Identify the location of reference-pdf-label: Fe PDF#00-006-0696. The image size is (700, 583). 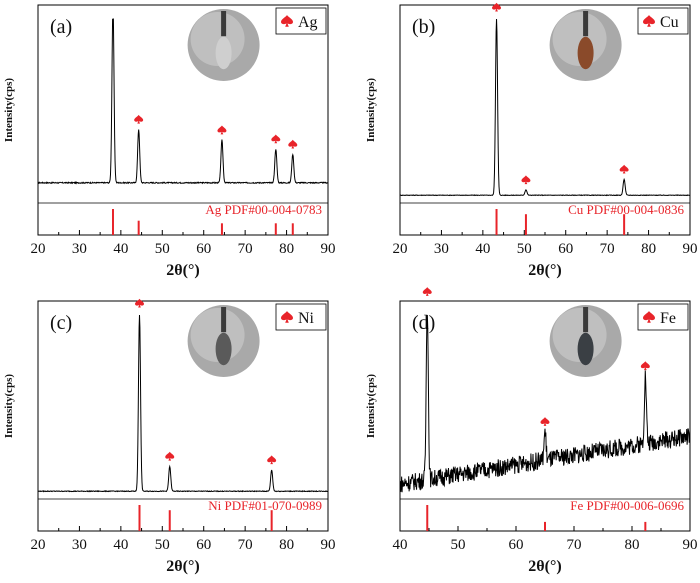
(627, 505).